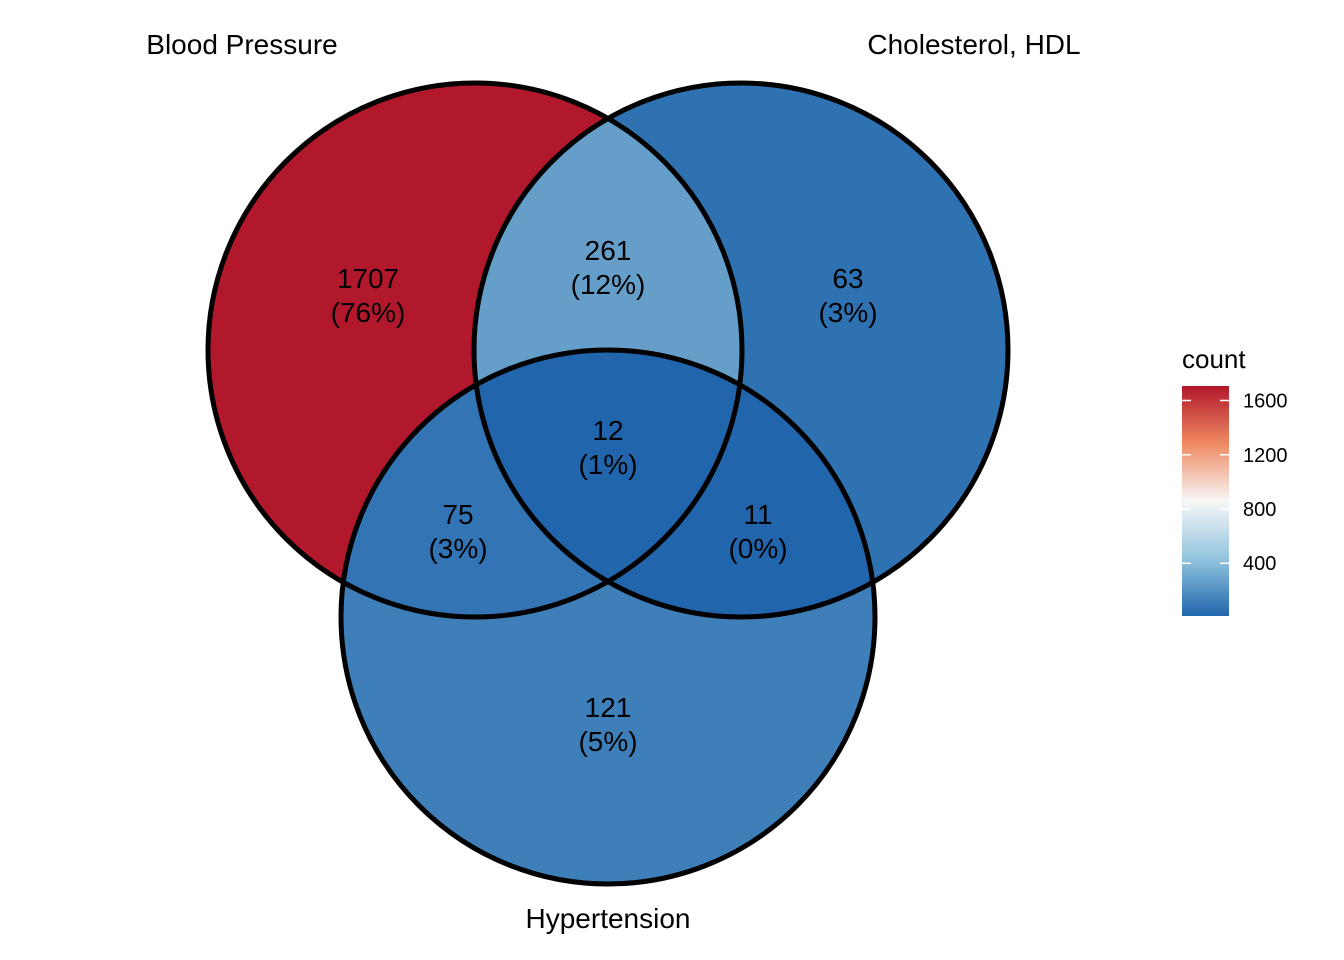 The height and width of the screenshot is (960, 1344). What do you see at coordinates (607, 464) in the screenshot?
I see `region-pct-all: (1%)` at bounding box center [607, 464].